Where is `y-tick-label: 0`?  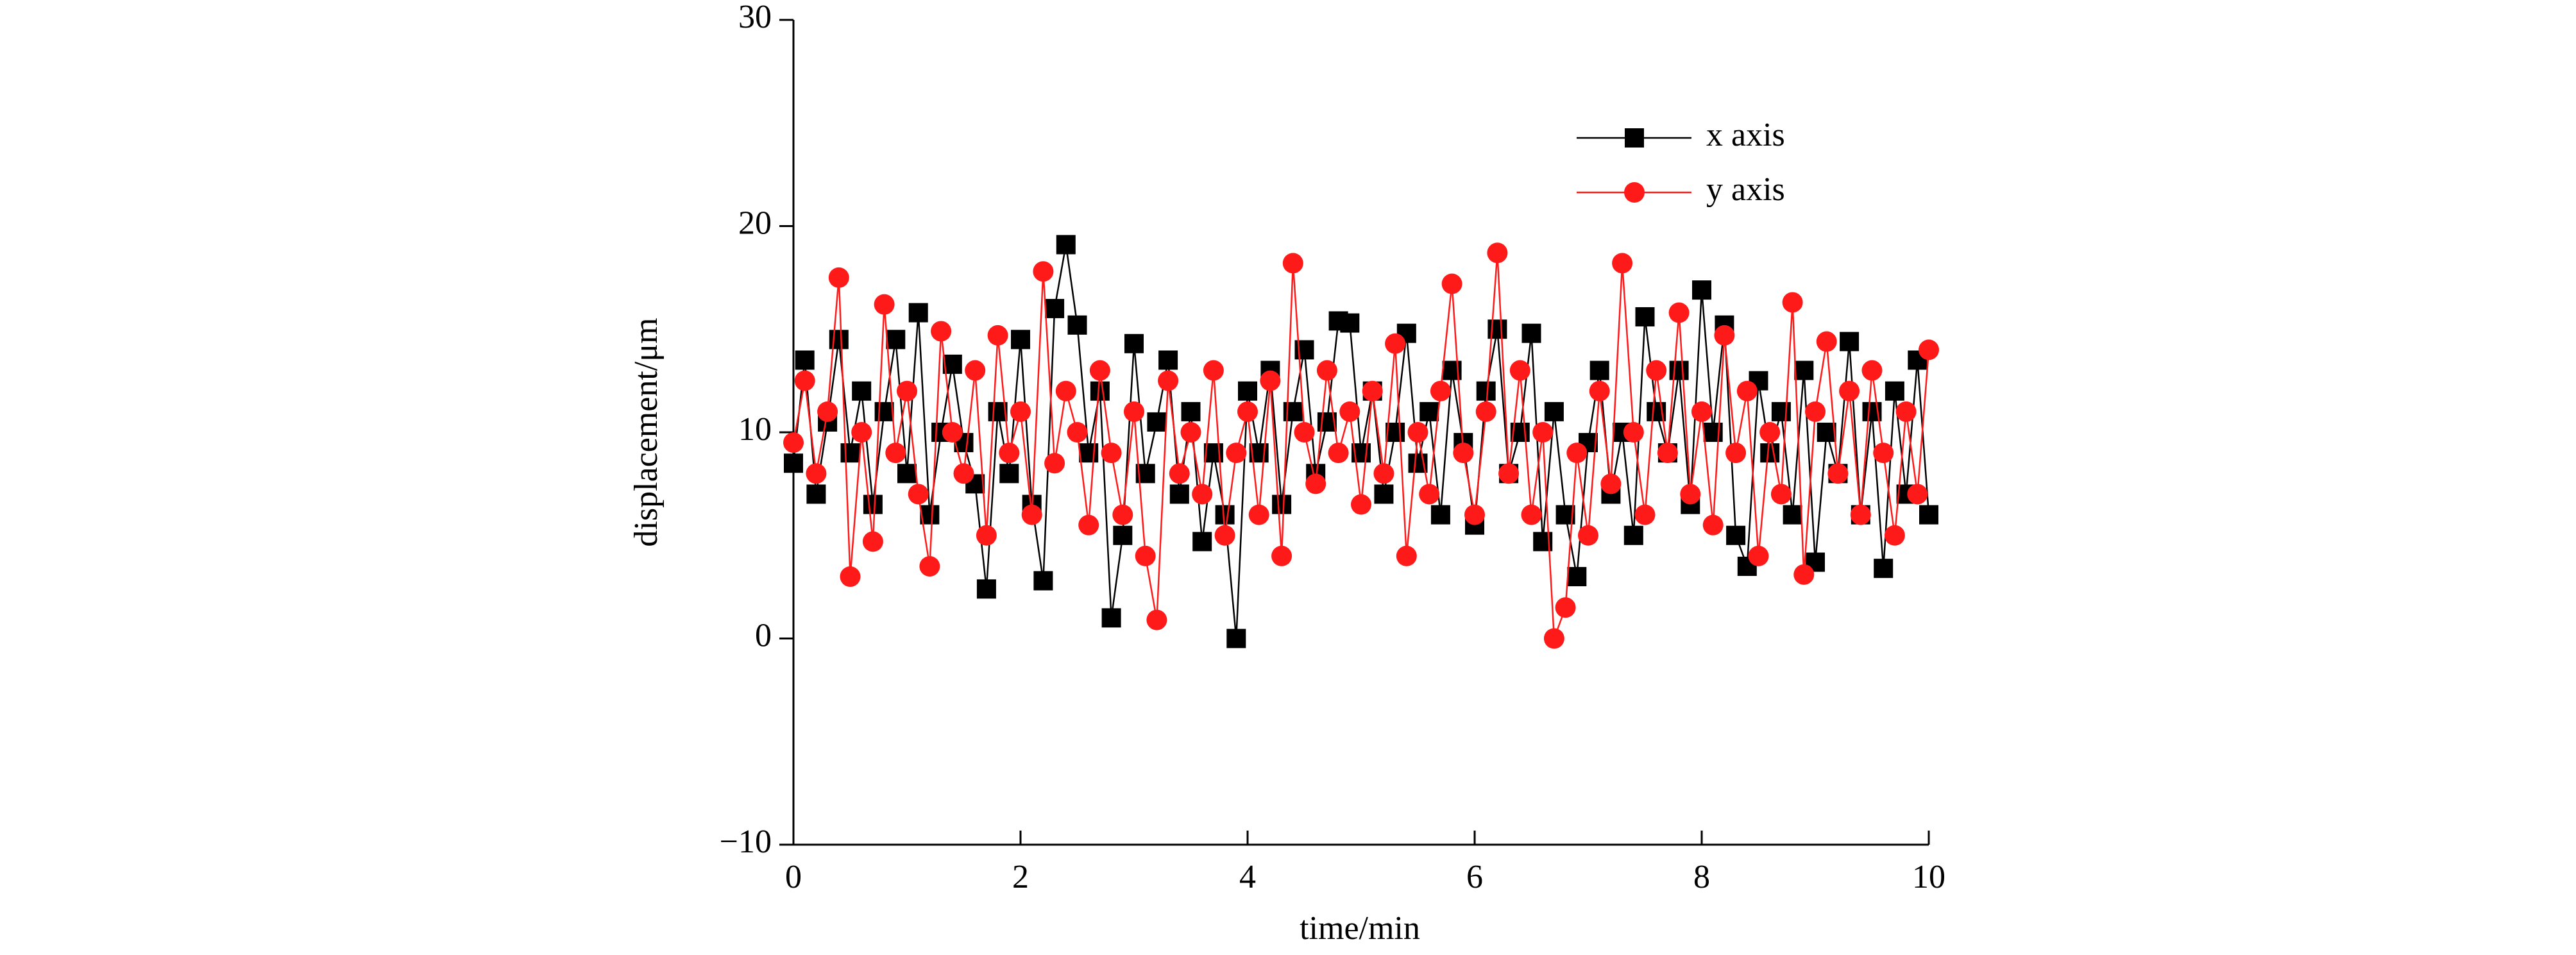
y-tick-label: 0 is located at coordinates (763, 635).